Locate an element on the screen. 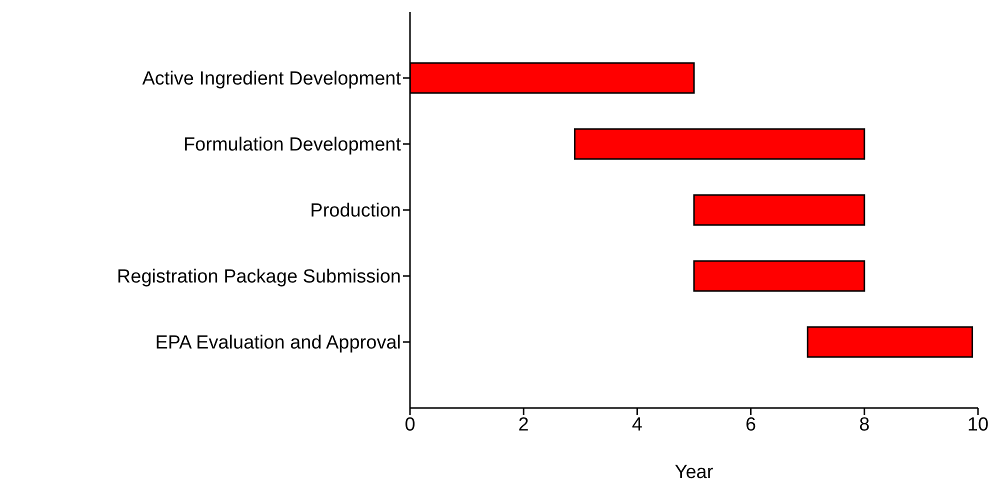 The image size is (998, 497). y-tick-label: Production is located at coordinates (355, 211).